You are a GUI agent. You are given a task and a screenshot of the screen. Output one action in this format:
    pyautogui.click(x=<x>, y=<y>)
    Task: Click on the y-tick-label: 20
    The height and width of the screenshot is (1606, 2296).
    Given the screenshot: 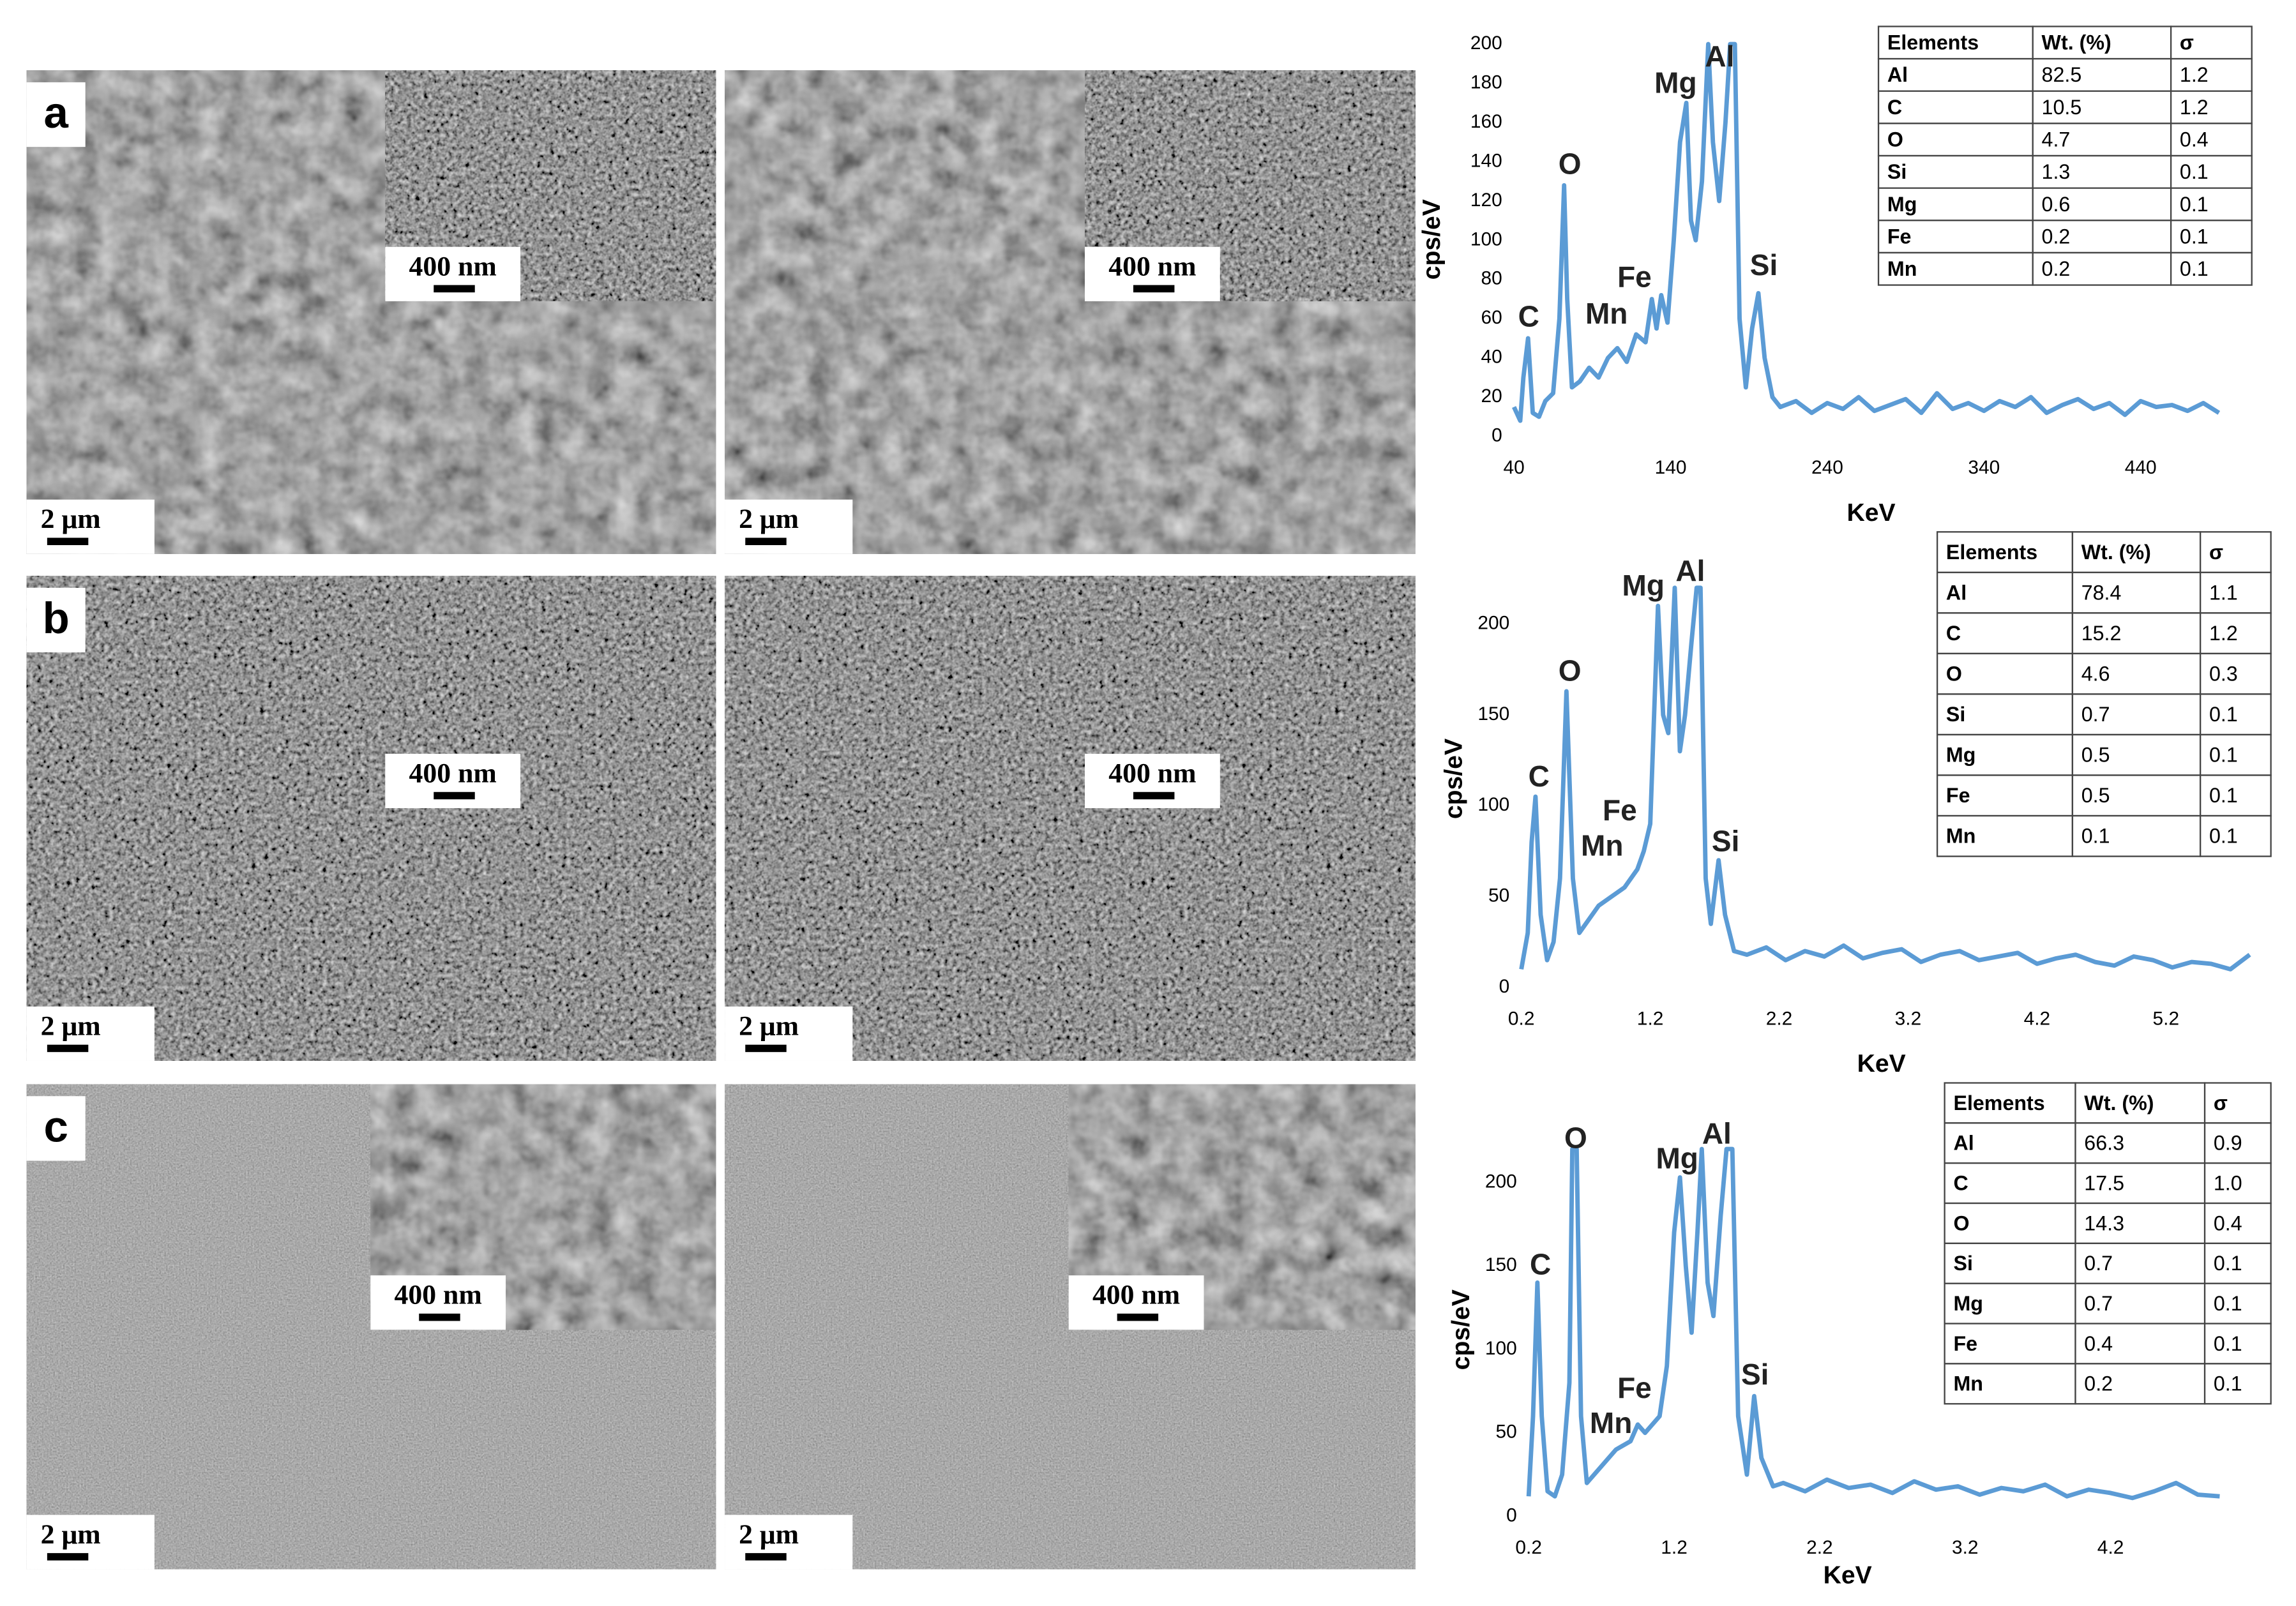 What is the action you would take?
    pyautogui.click(x=1491, y=396)
    